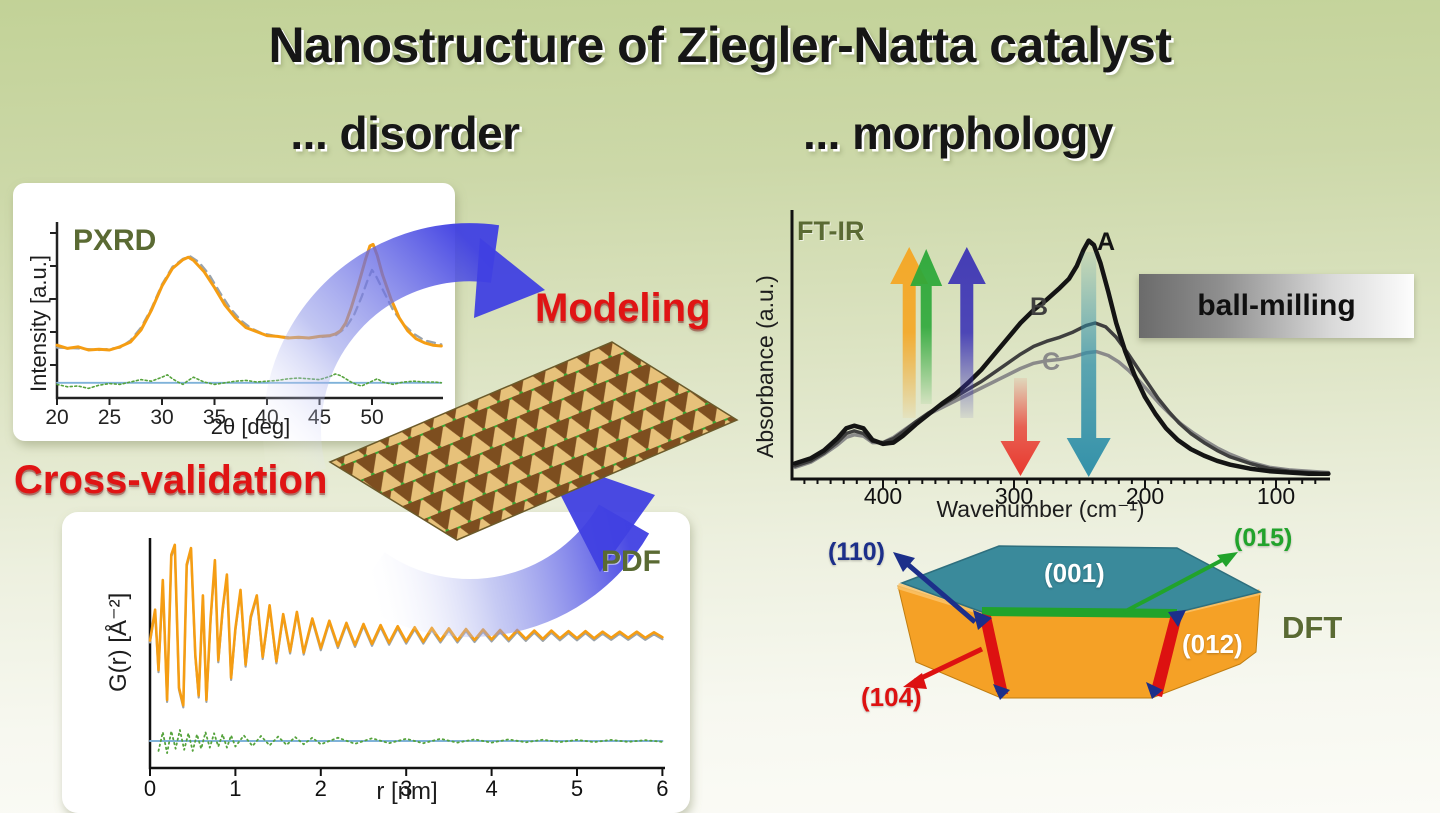  What do you see at coordinates (406, 625) in the screenshot?
I see `pdf-observed-curve` at bounding box center [406, 625].